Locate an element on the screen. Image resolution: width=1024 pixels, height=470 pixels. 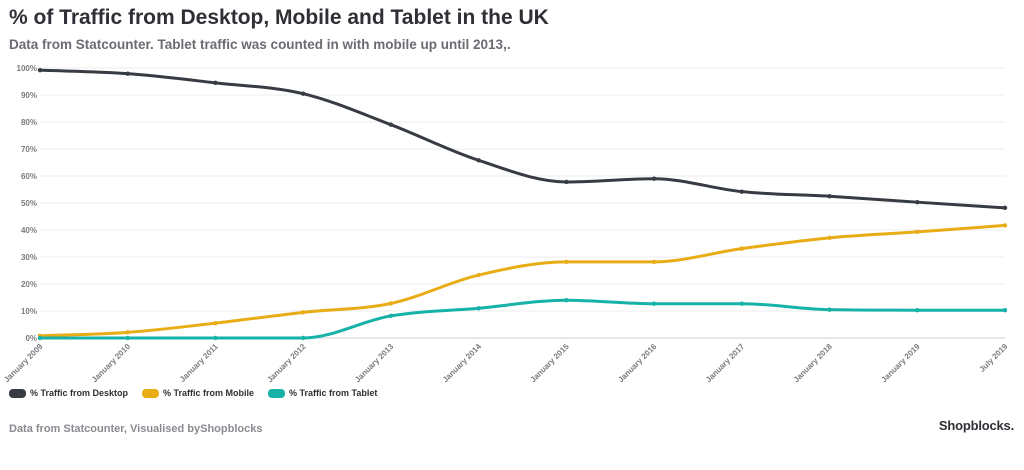
legend-swatch-tablet is located at coordinates (277, 393).